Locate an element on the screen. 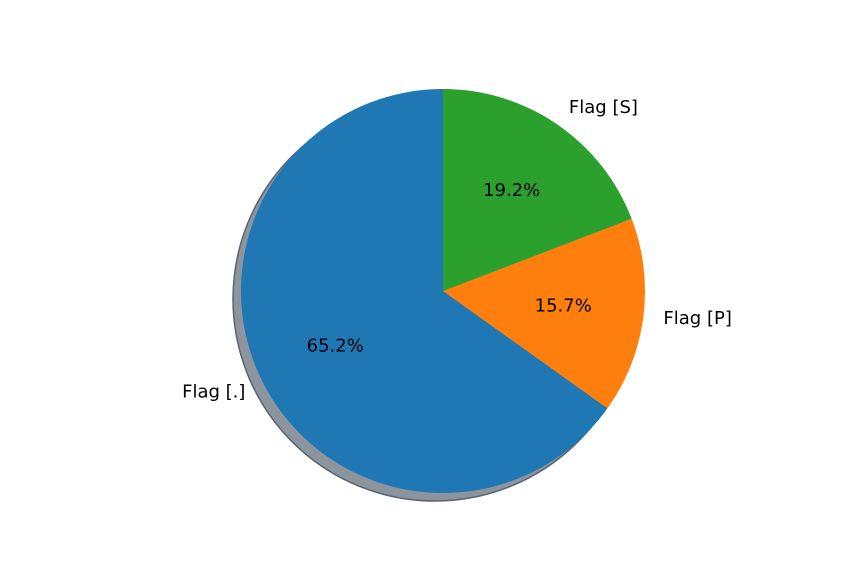  slice-pct-label-3: 19.2% is located at coordinates (511, 190).